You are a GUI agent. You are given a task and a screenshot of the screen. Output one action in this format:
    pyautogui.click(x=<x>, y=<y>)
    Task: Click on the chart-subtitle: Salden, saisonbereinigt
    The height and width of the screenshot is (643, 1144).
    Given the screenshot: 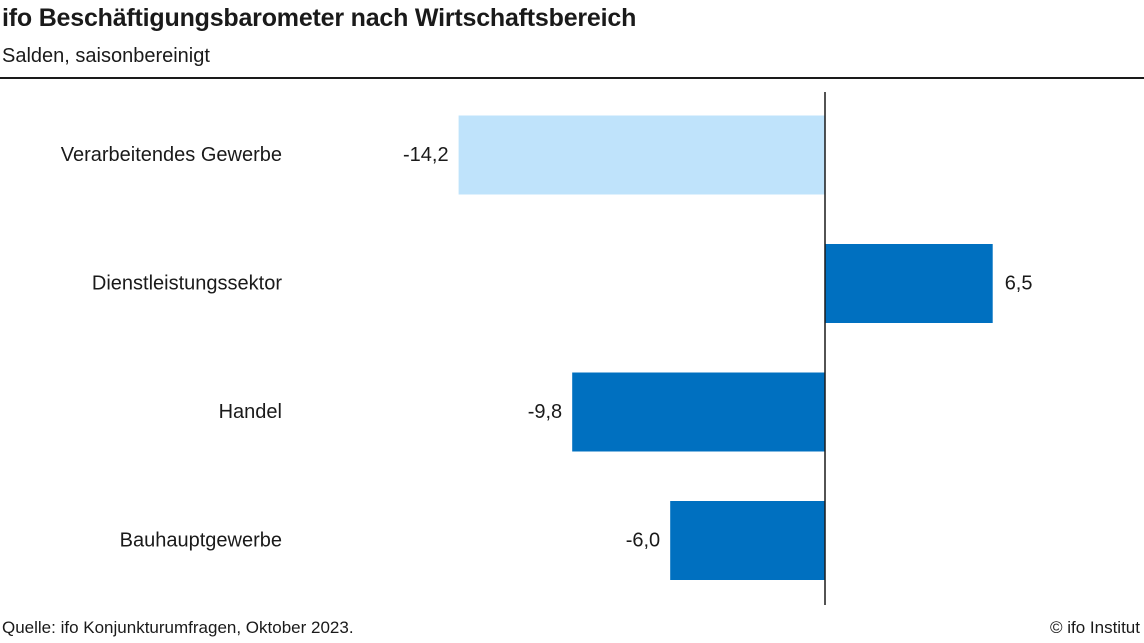 What is the action you would take?
    pyautogui.click(x=106, y=56)
    